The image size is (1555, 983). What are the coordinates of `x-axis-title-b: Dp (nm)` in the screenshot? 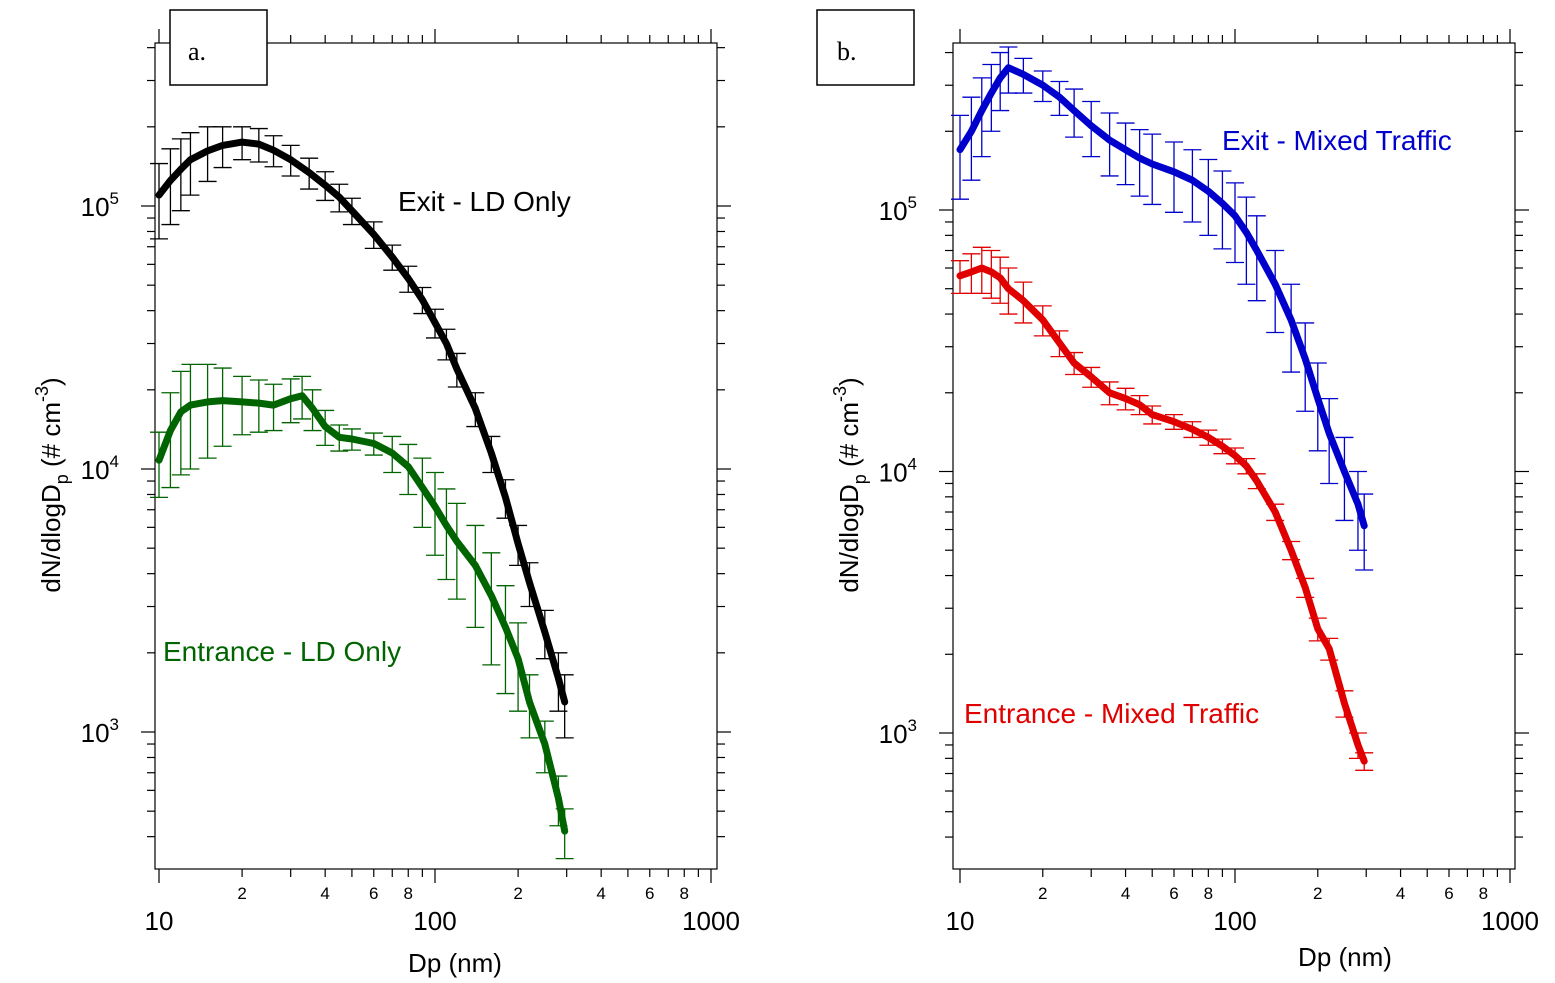 It's located at (1345, 957).